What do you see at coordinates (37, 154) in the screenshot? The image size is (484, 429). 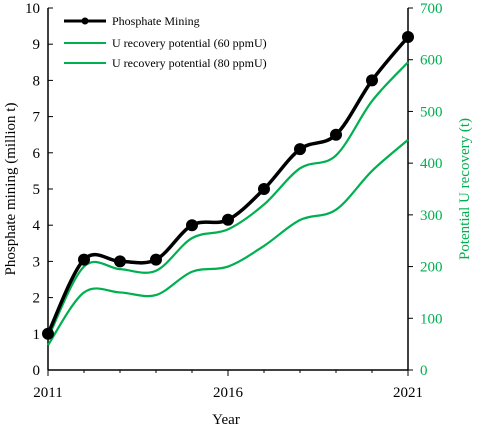 I see `left-tick-label: 6` at bounding box center [37, 154].